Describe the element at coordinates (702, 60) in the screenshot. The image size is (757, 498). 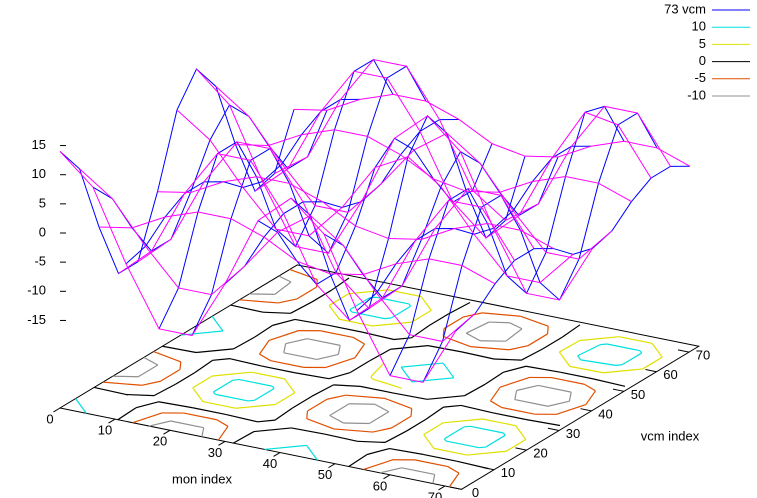
I see `legend-label: 0` at that location.